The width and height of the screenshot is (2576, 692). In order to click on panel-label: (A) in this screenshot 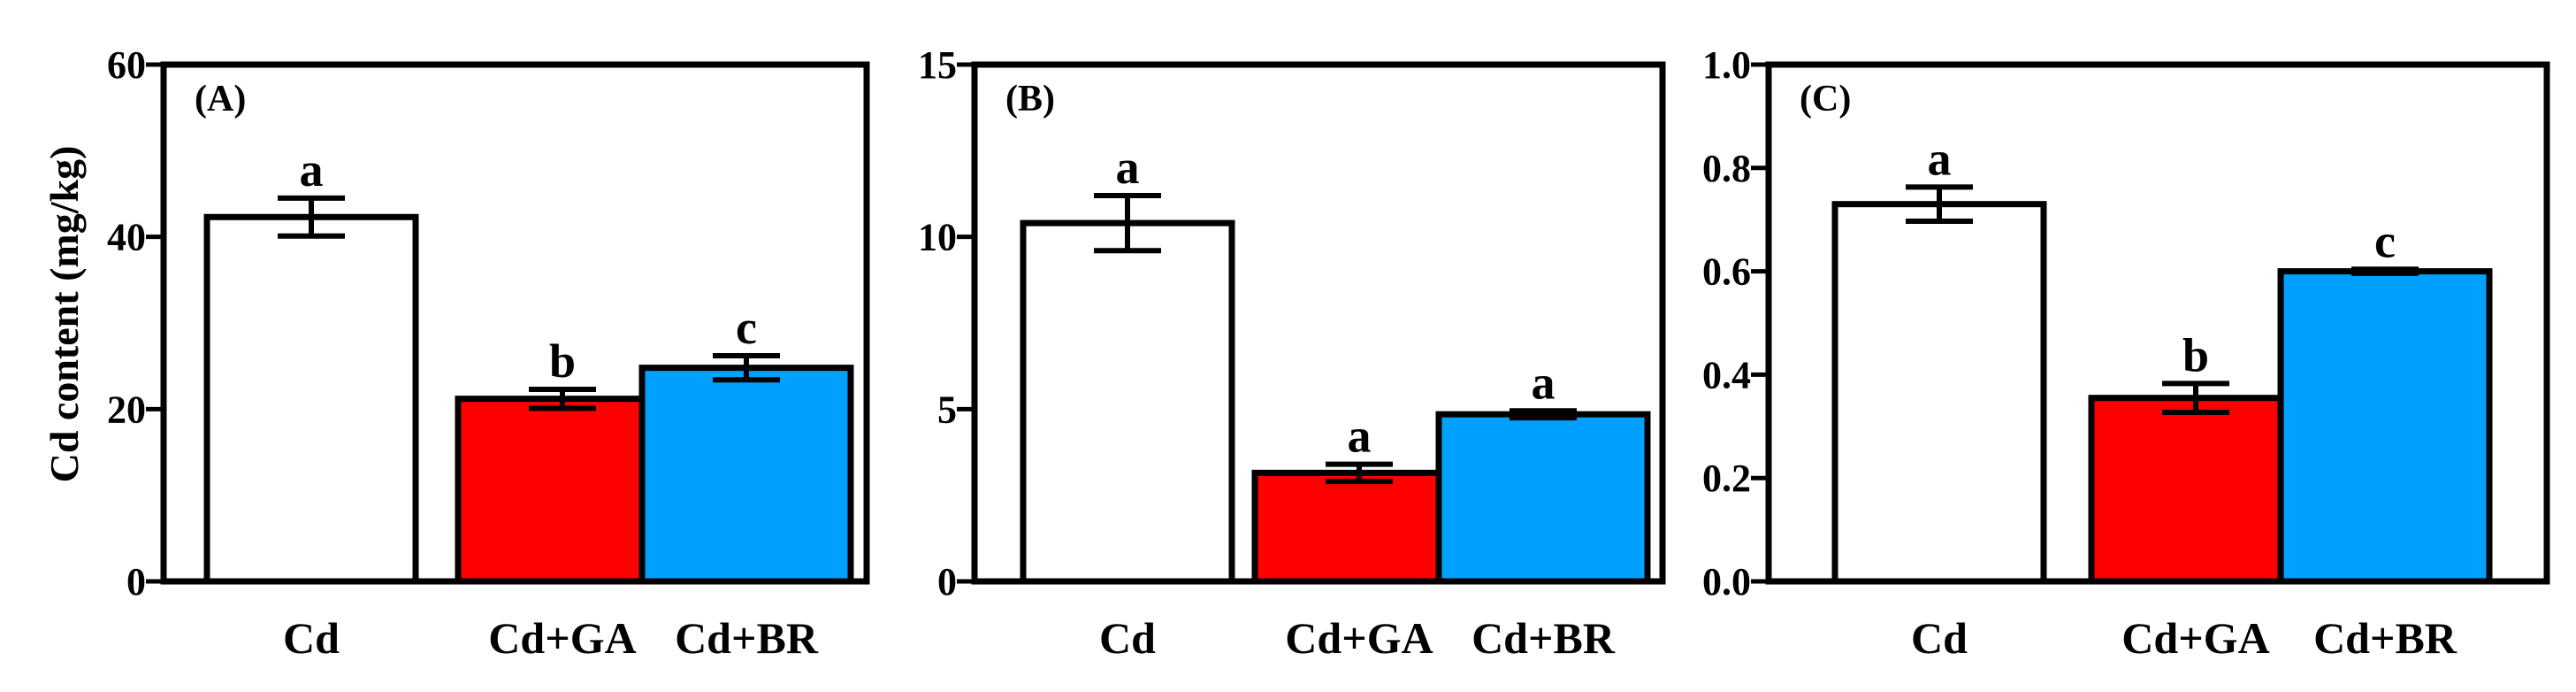, I will do `click(220, 99)`.